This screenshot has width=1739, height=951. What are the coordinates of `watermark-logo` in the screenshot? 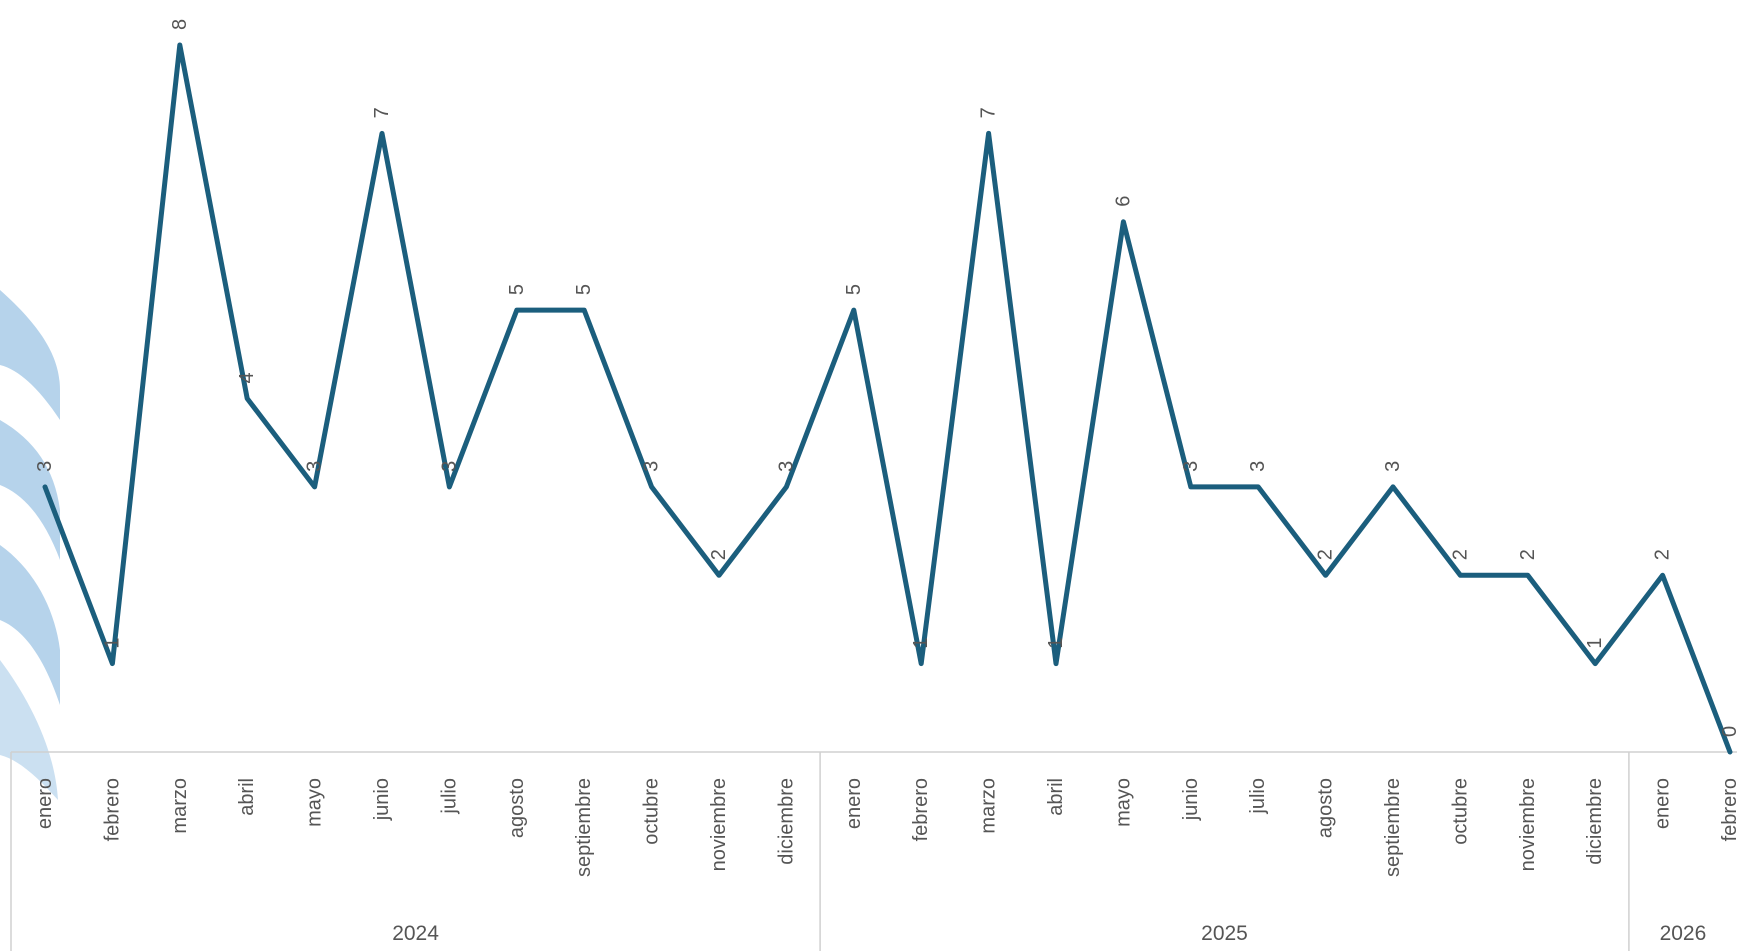 It's located at (30, 545).